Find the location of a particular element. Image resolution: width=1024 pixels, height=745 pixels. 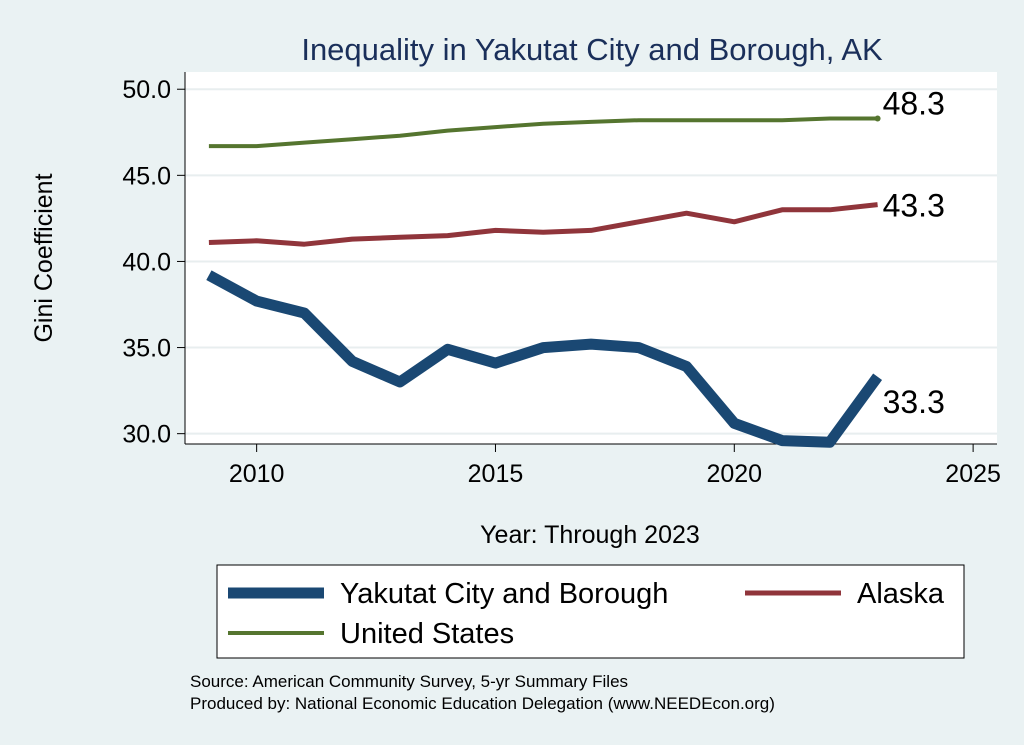

x-tick-label: 2020 is located at coordinates (734, 474).